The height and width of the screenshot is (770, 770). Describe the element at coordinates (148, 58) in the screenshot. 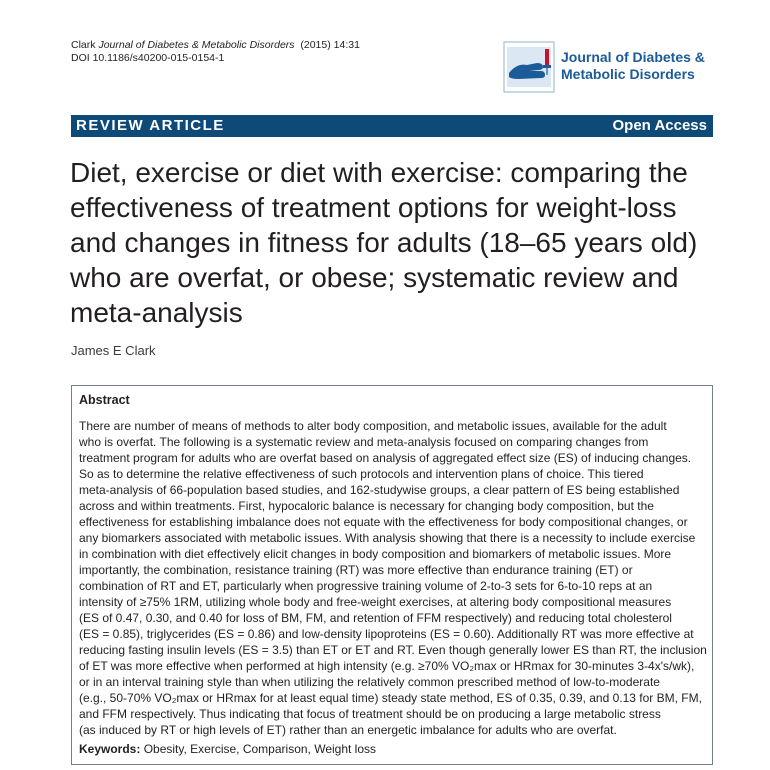

I see `citation-doi: DOI 10.1186/s40200-015-0154-1` at that location.